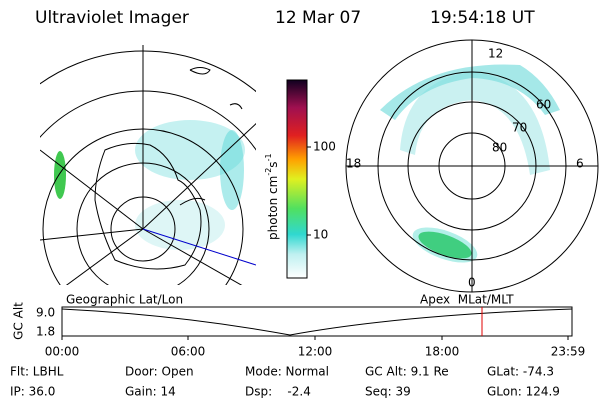 The image size is (600, 400). What do you see at coordinates (388, 392) in the screenshot?
I see `status-field: Seq: 39` at bounding box center [388, 392].